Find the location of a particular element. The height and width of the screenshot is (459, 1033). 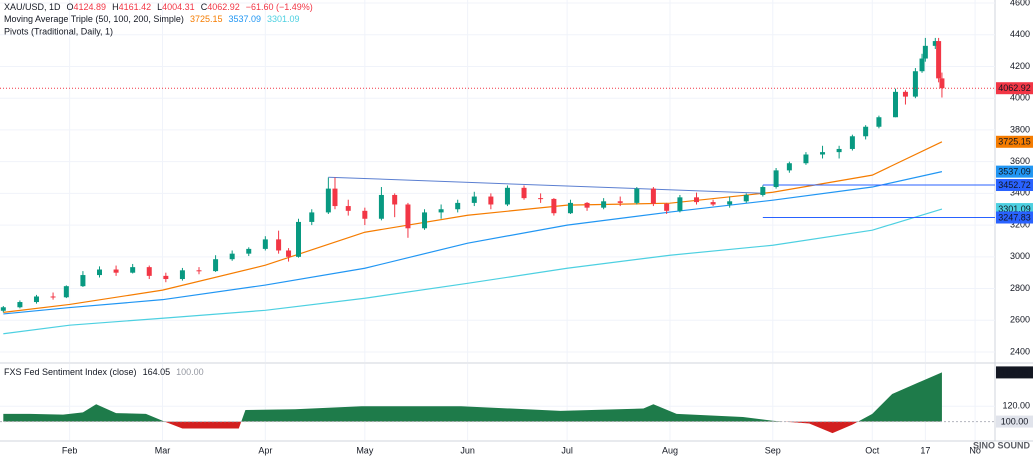

price-label: 3452.72 is located at coordinates (1014, 185).